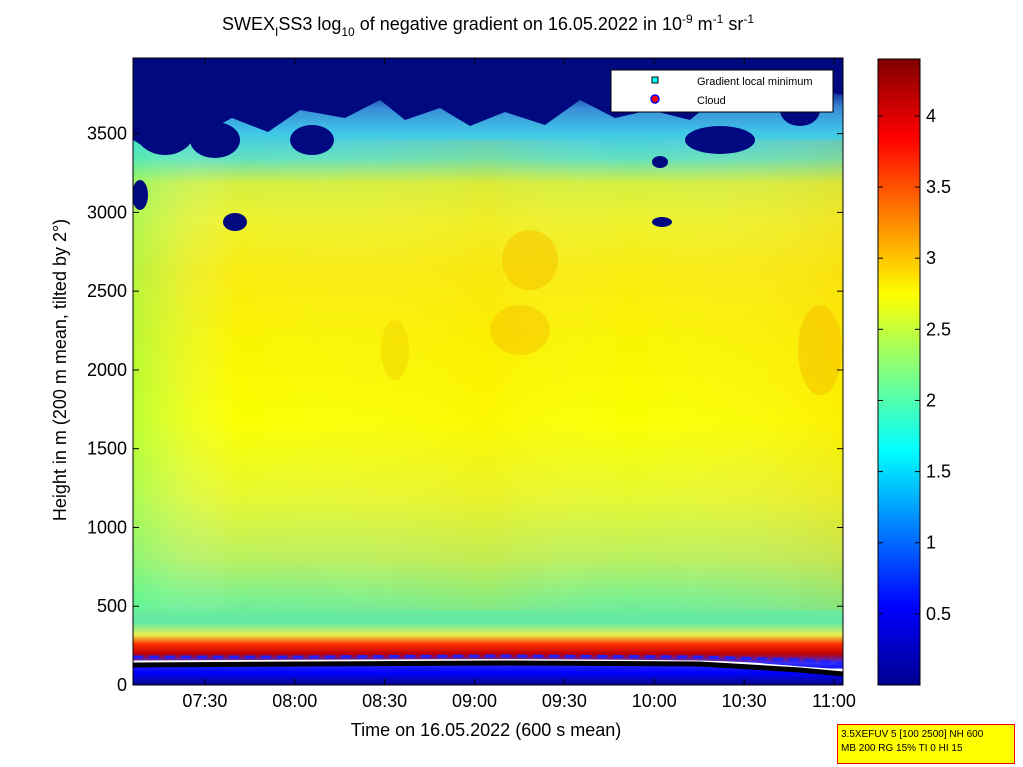  I want to click on colorbar-tick-label: 1, so click(931, 543).